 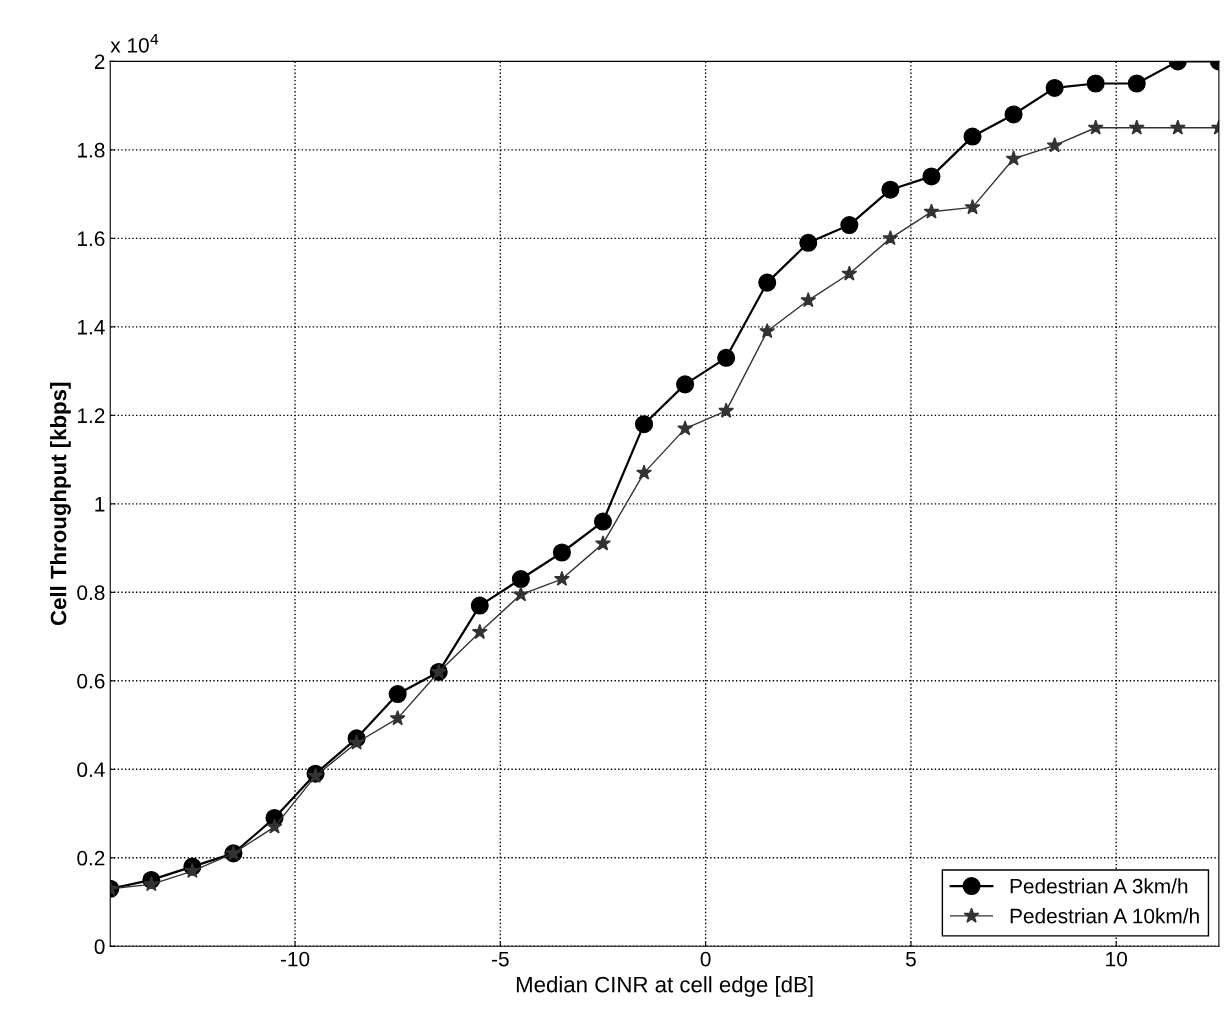 I want to click on y-tick-label: 1.4, so click(x=91, y=327).